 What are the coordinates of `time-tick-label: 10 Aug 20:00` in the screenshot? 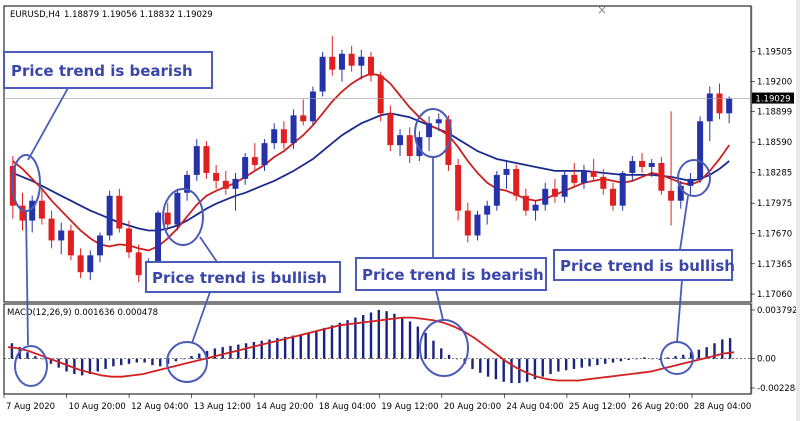 It's located at (97, 407).